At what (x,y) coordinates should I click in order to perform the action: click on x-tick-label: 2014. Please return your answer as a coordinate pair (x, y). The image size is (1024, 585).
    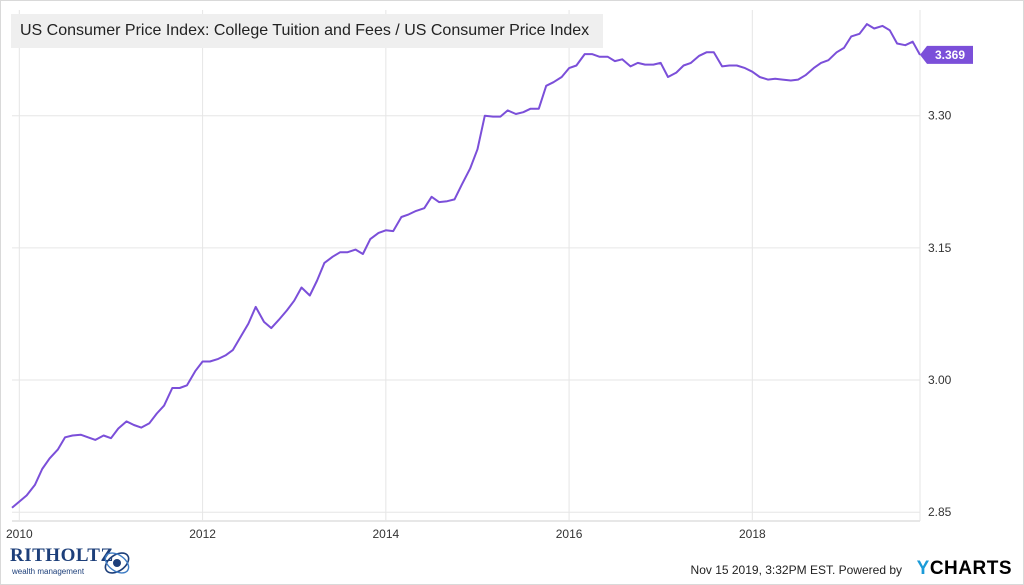
    Looking at the image, I should click on (385, 534).